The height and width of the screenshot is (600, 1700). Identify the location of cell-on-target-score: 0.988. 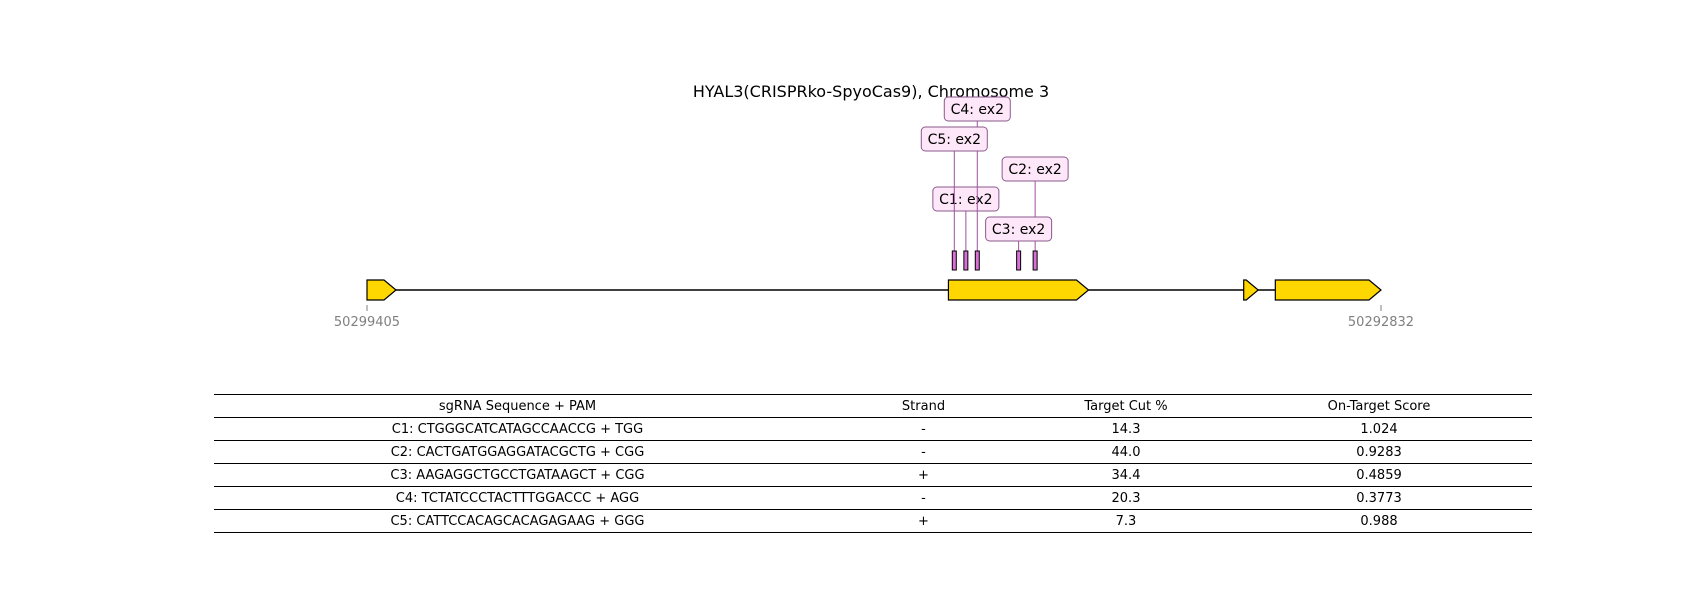
(1379, 521).